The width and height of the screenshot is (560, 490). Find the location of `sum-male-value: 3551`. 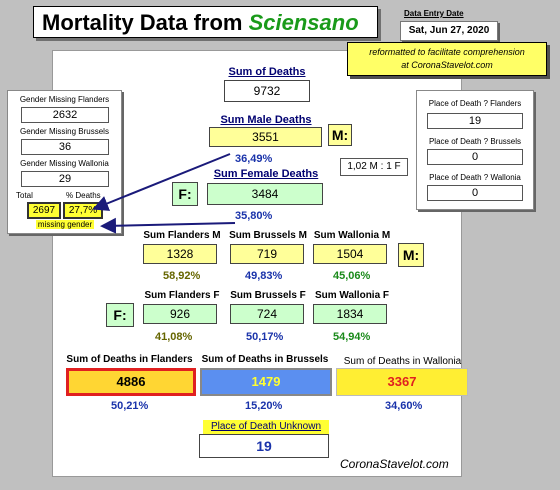

sum-male-value: 3551 is located at coordinates (265, 137).